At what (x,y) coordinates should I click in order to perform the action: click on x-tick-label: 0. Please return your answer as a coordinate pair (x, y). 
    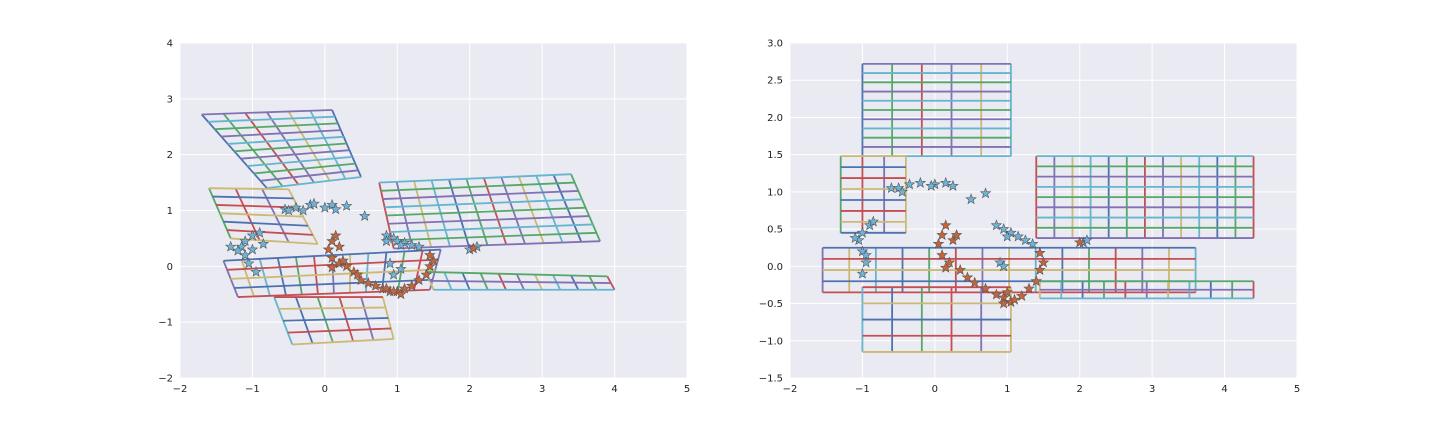
    Looking at the image, I should click on (325, 389).